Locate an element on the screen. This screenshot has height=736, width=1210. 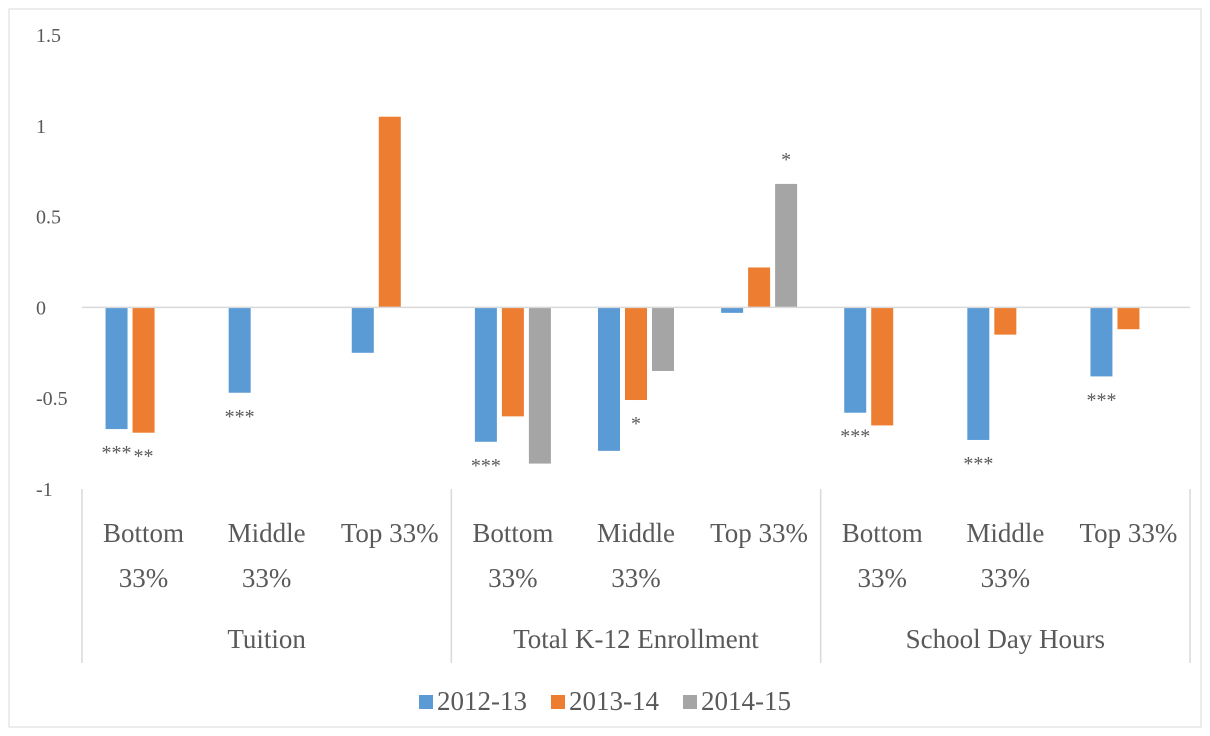
group-label: School Day Hours is located at coordinates (1005, 639).